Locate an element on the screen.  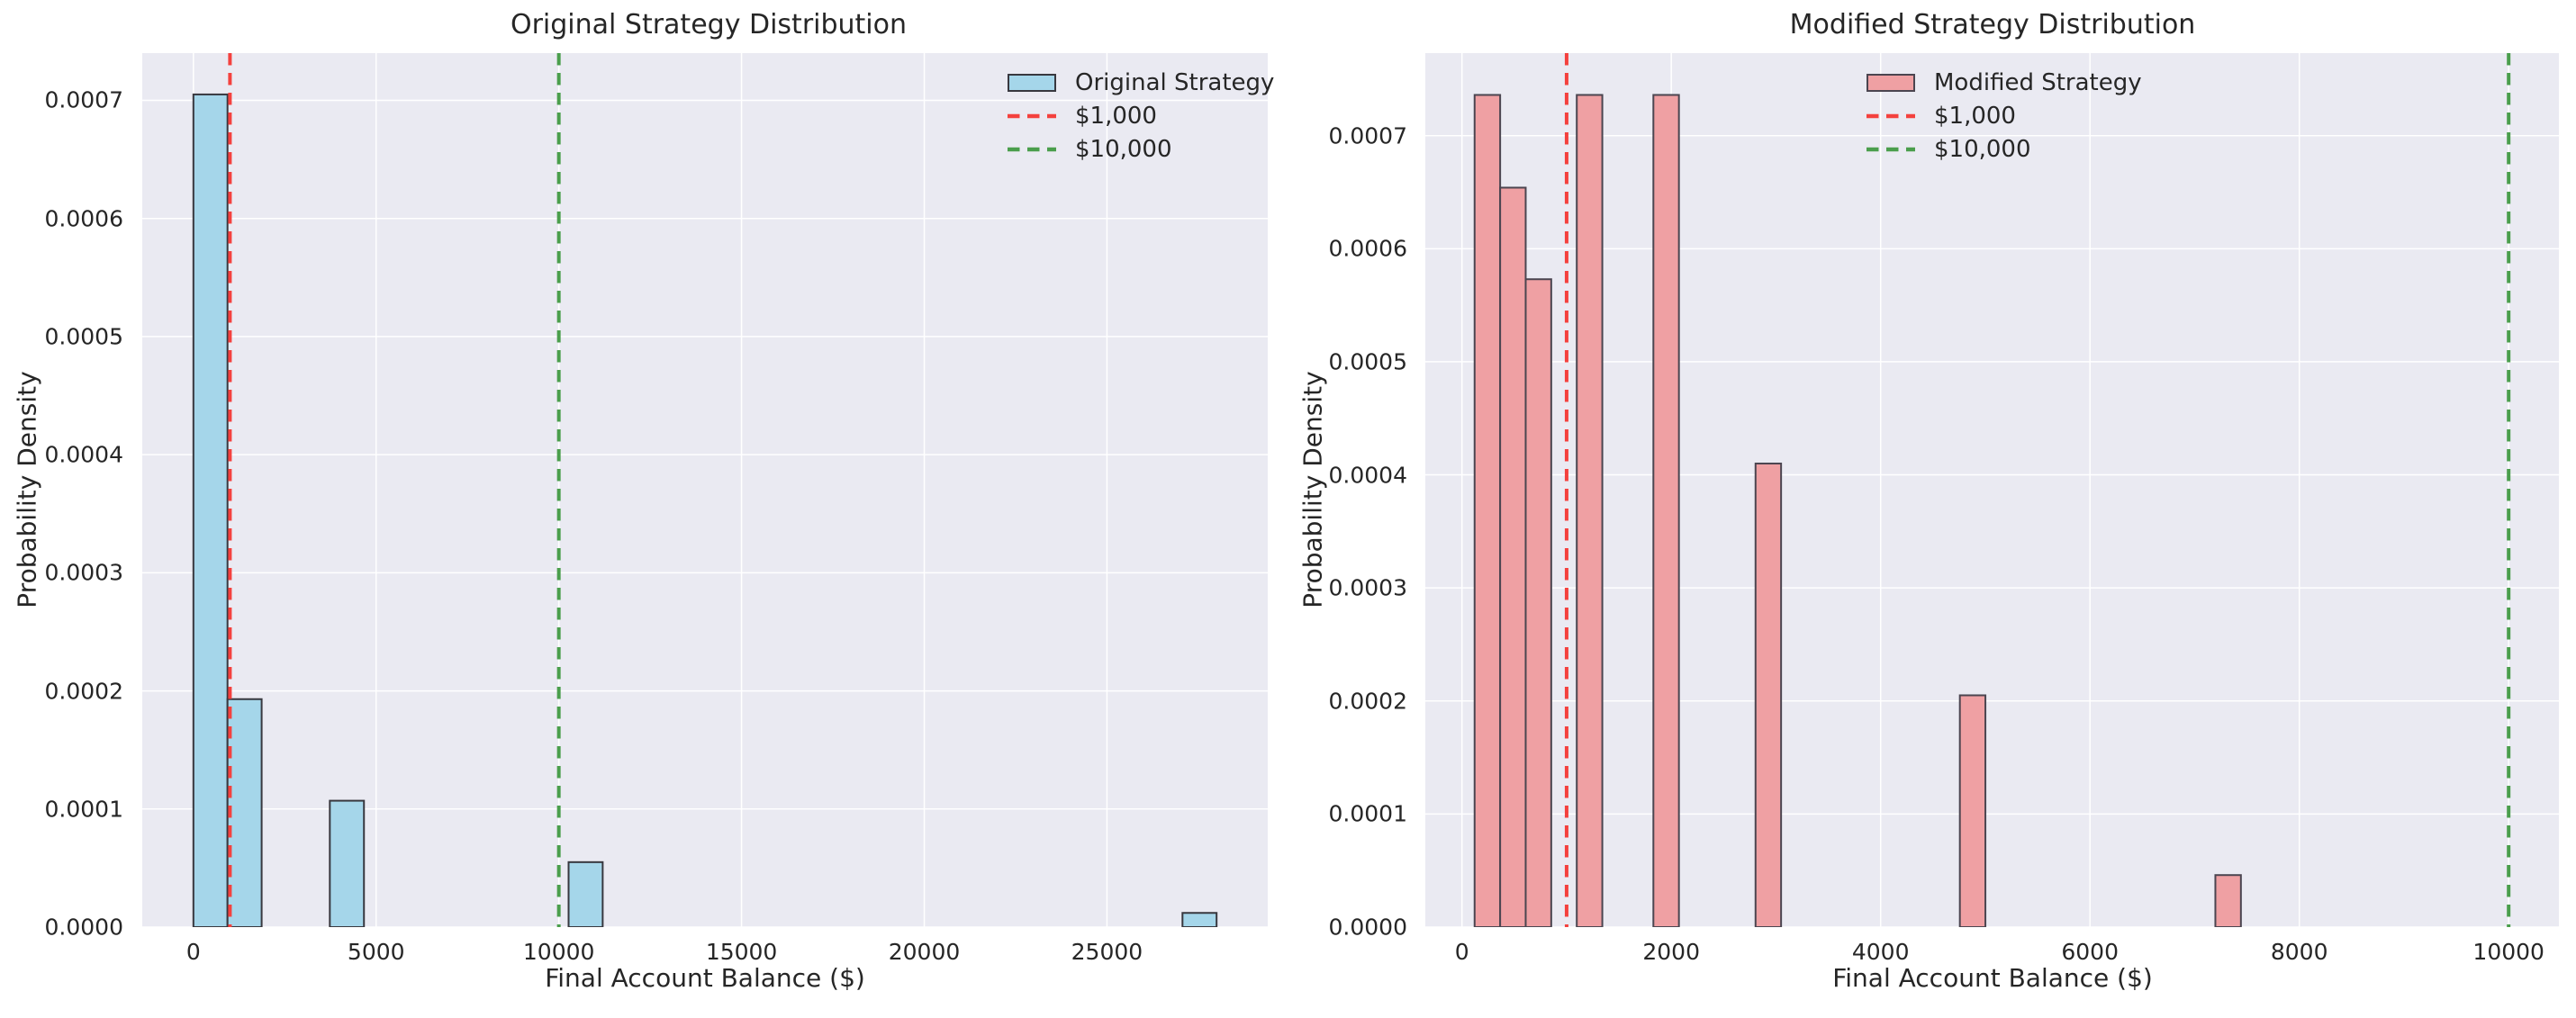
legend-label: Original Strategy is located at coordinates (1175, 82).